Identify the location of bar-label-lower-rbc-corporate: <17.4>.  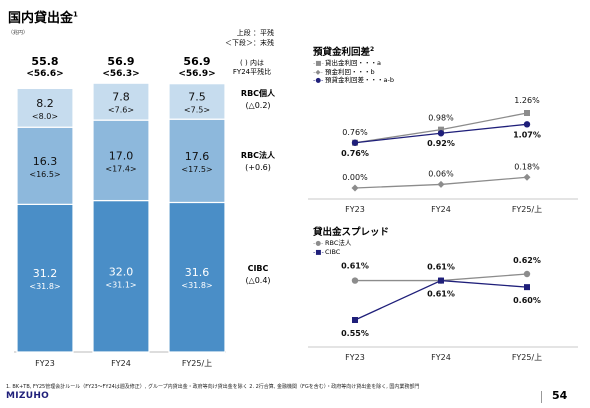
(120, 168).